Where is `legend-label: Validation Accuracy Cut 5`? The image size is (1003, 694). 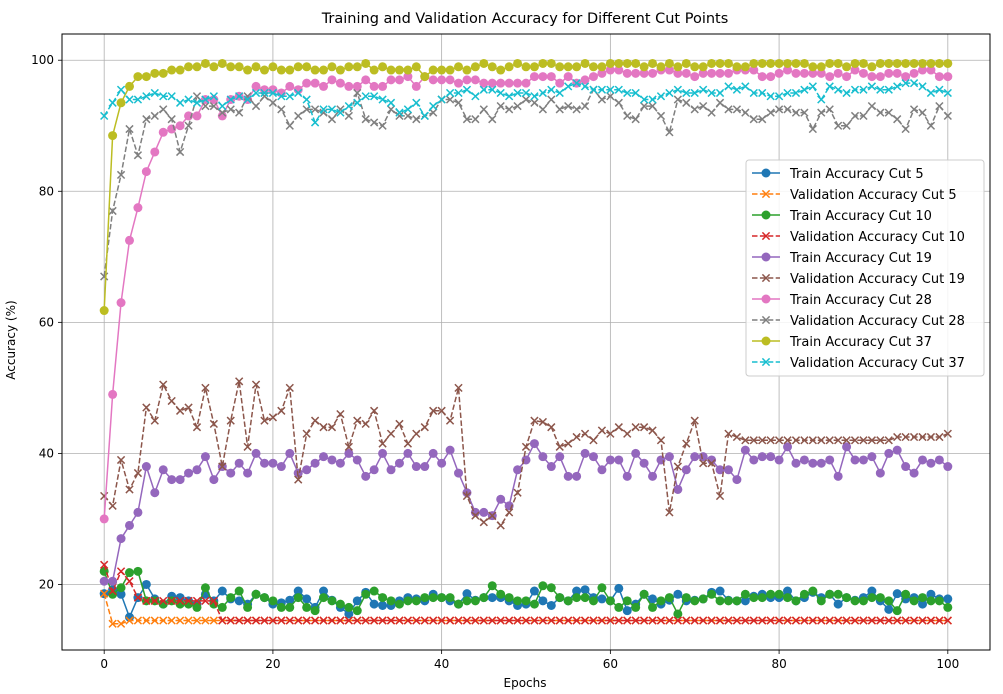 legend-label: Validation Accuracy Cut 5 is located at coordinates (873, 195).